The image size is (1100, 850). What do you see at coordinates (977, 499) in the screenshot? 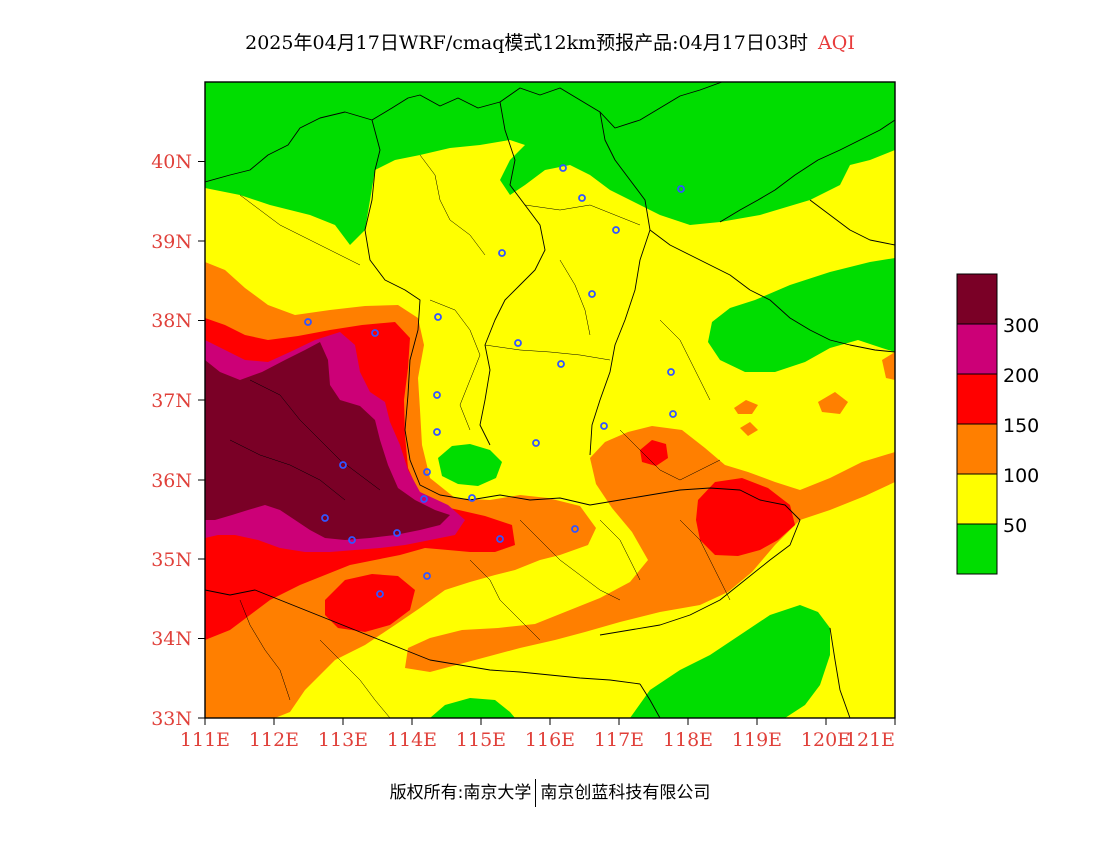
I see `legend-swatch-moderate` at bounding box center [977, 499].